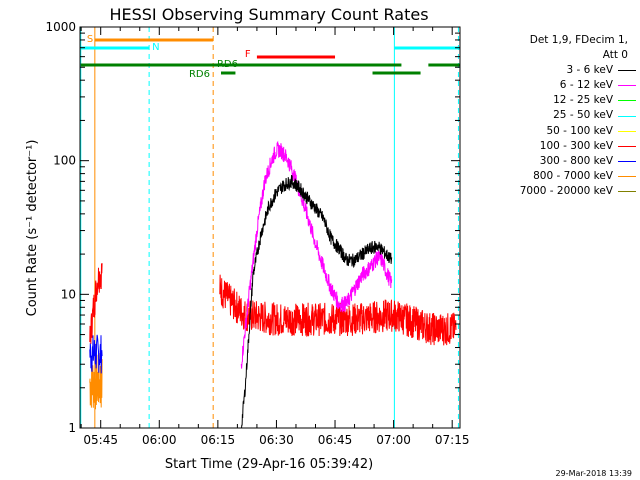  I want to click on y-tick-label: 1000, so click(60, 27).